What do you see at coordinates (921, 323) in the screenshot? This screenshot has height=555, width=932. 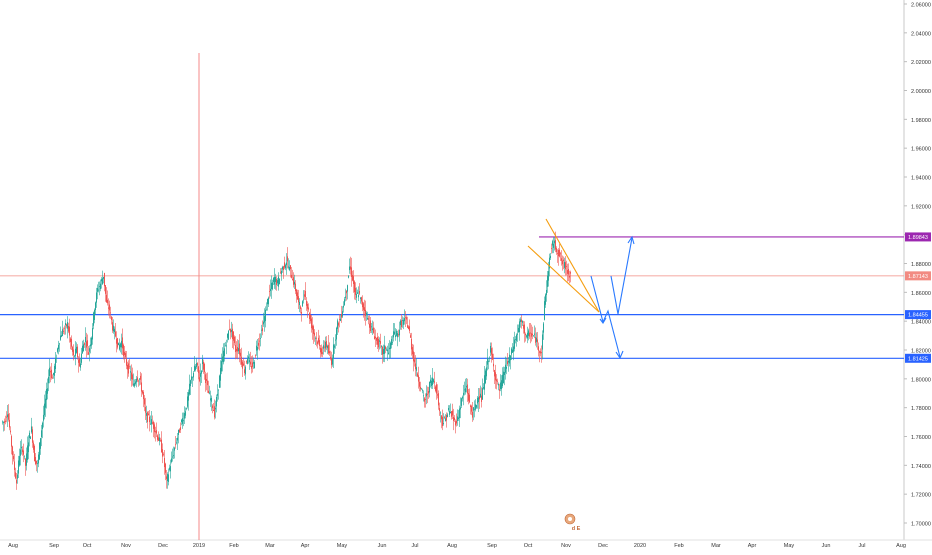 I see `y-tick-label: 1.84000` at bounding box center [921, 323].